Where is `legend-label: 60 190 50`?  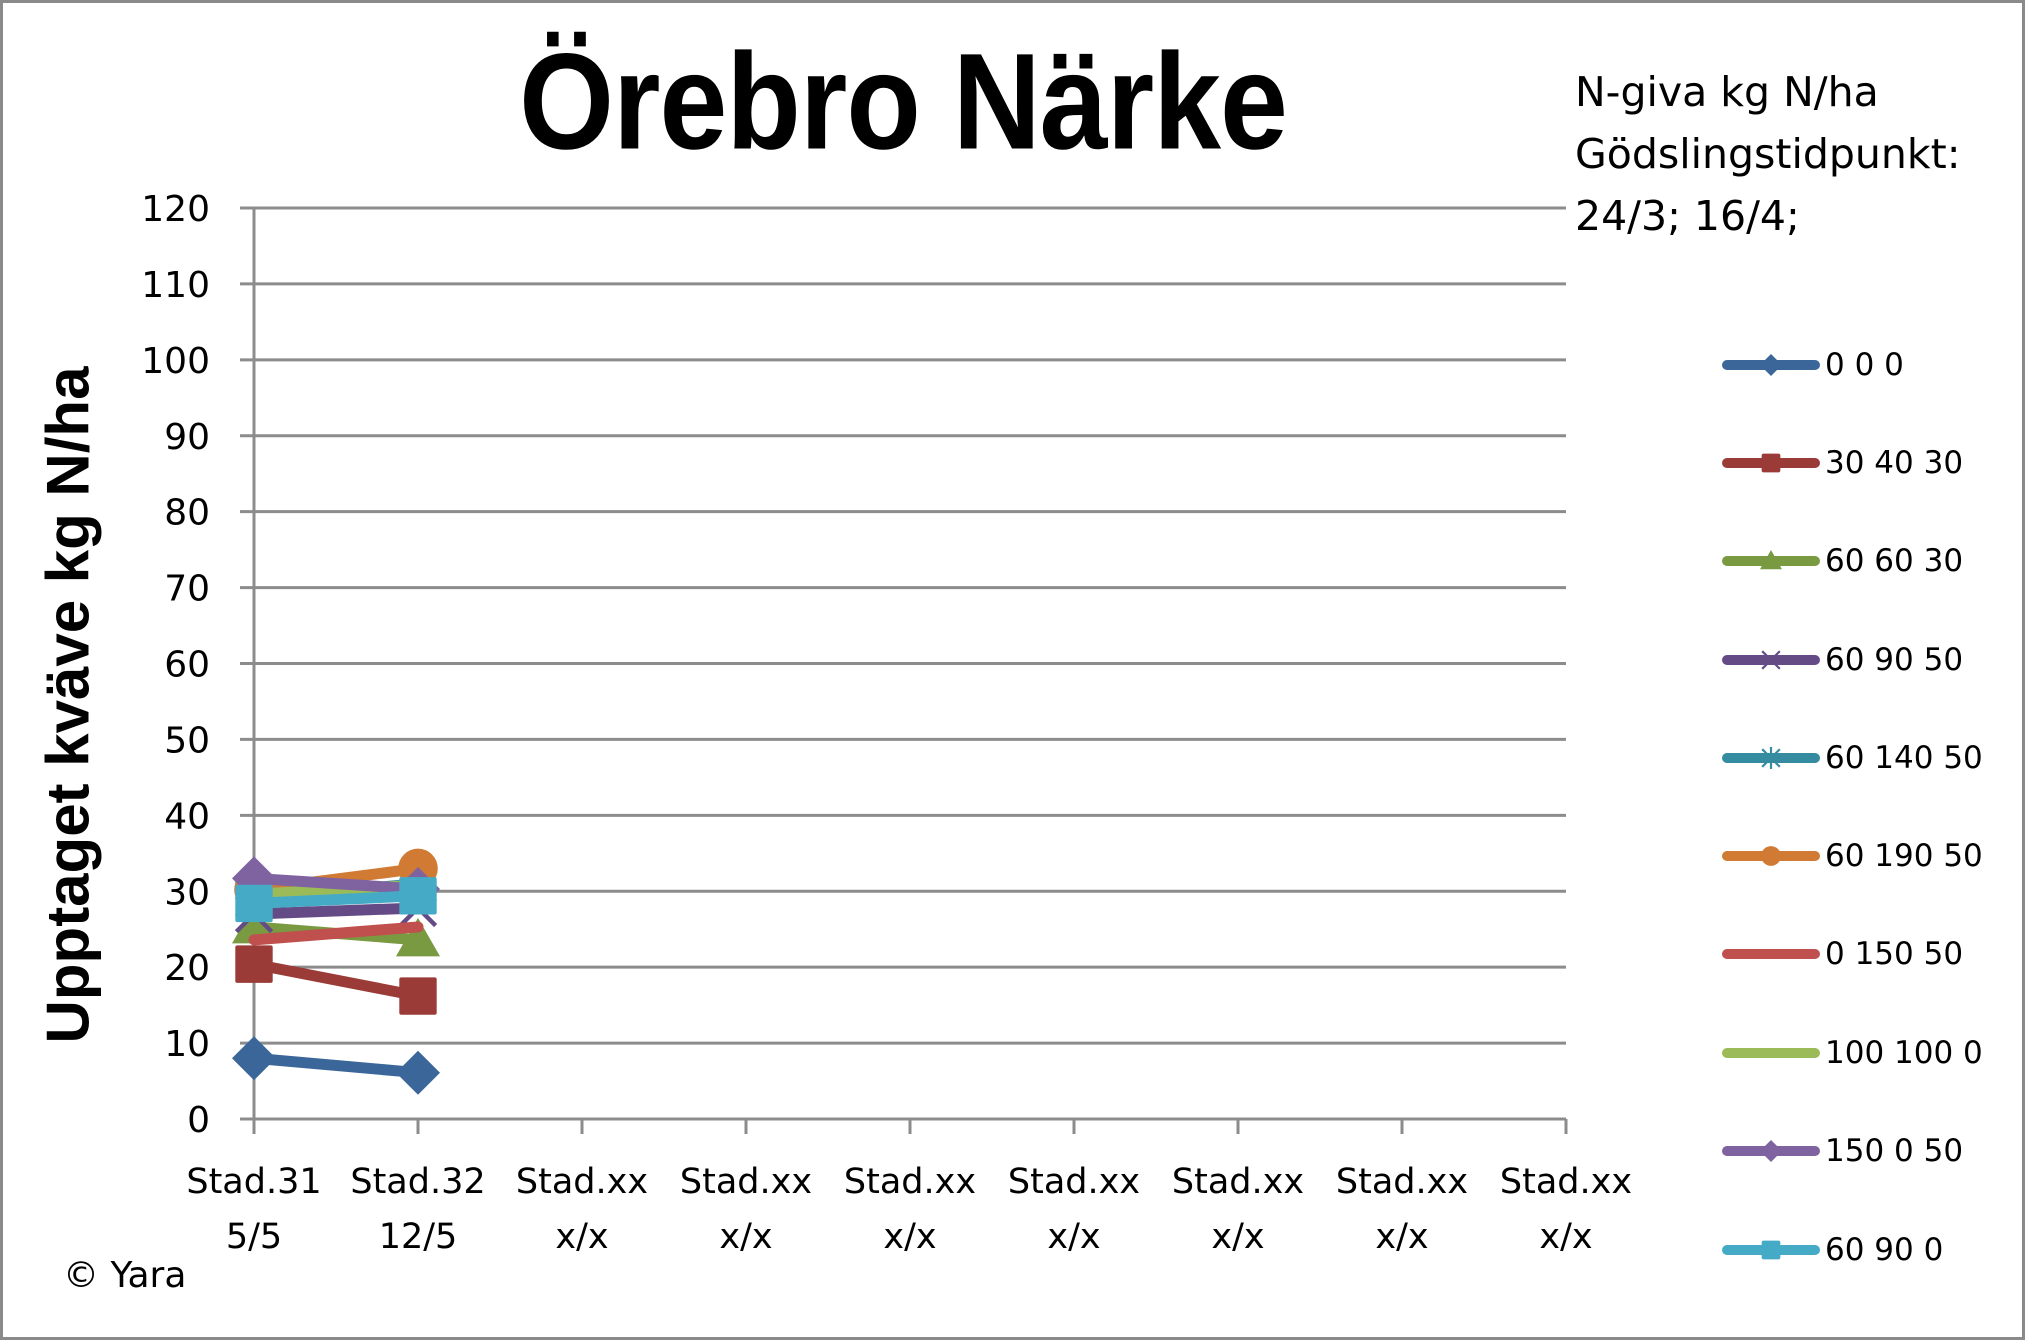
legend-label: 60 190 50 is located at coordinates (1904, 856).